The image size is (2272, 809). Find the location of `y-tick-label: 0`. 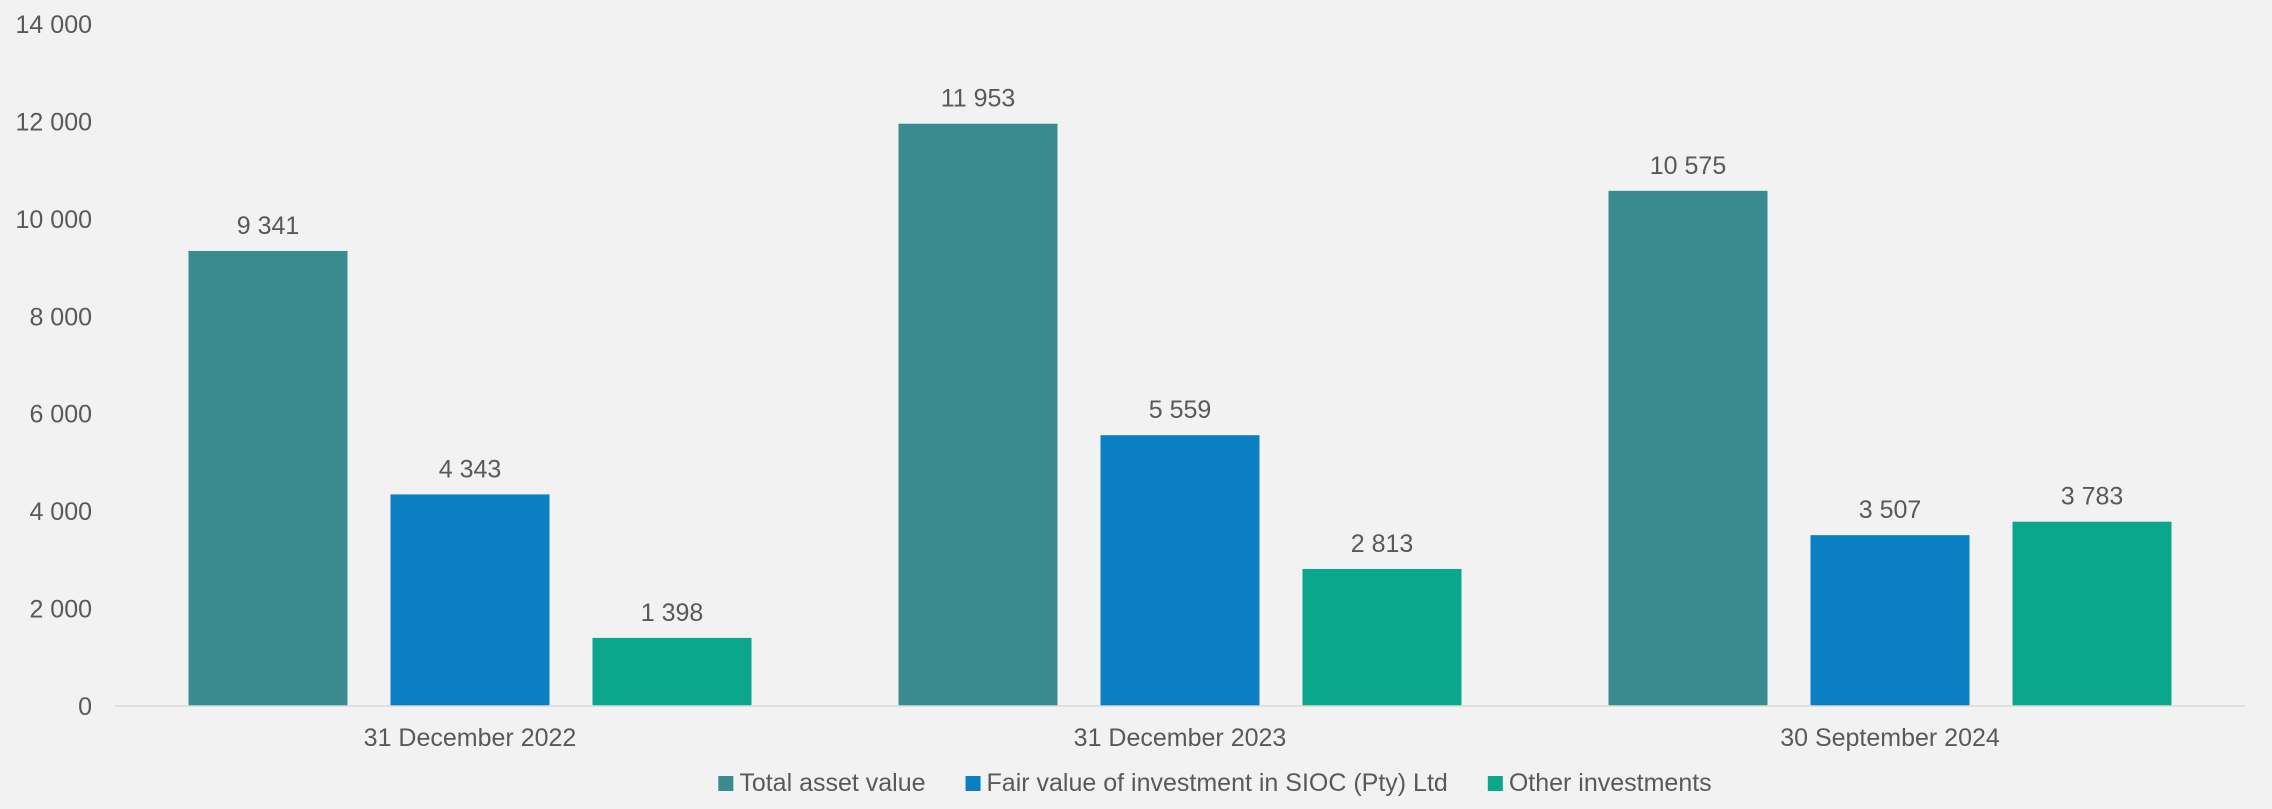

y-tick-label: 0 is located at coordinates (85, 707).